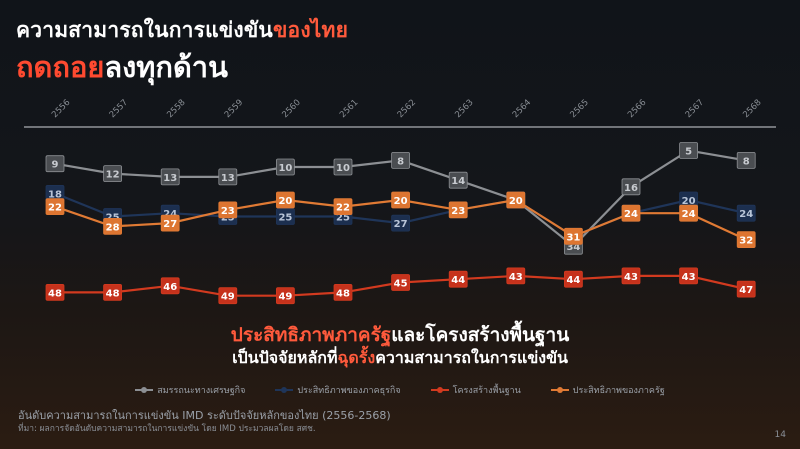  I want to click on data-point-economic: 12, so click(112, 174).